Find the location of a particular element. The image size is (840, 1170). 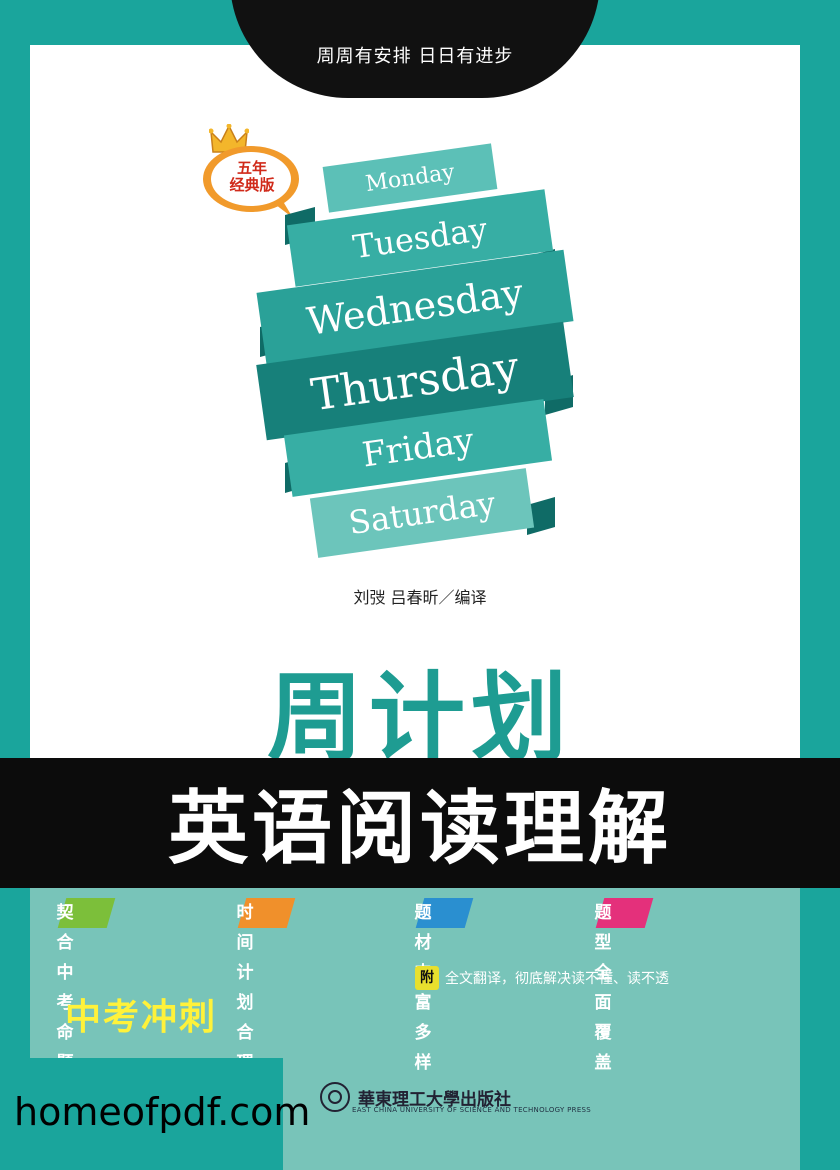

ribbon-friday-label: Friday is located at coordinates (418, 448).